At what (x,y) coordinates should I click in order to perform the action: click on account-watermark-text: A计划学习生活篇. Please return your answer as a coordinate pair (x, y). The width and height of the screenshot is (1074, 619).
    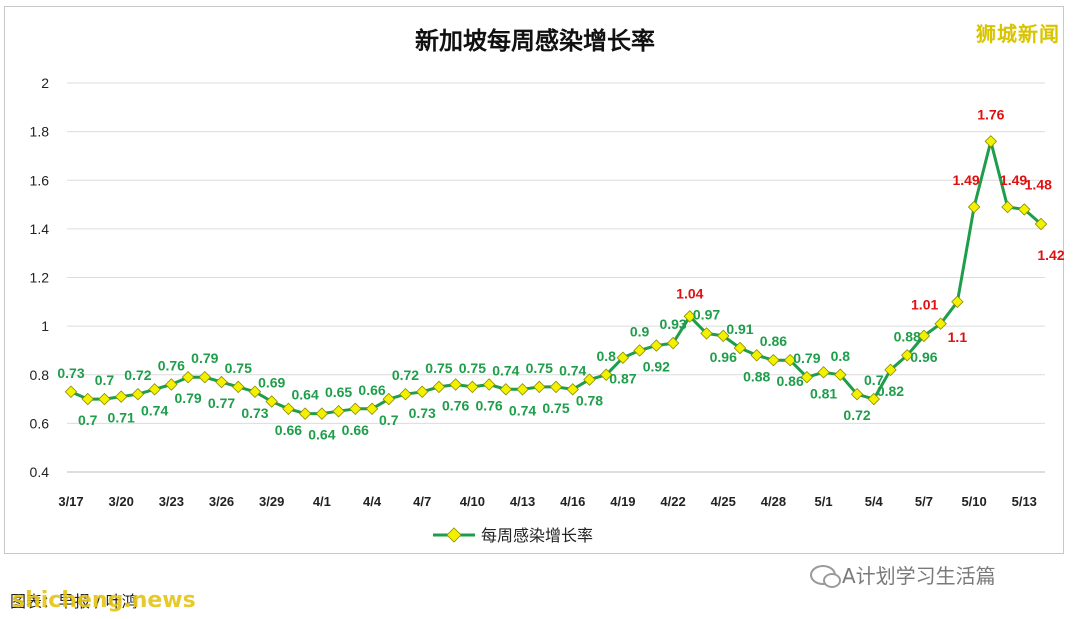
    Looking at the image, I should click on (919, 576).